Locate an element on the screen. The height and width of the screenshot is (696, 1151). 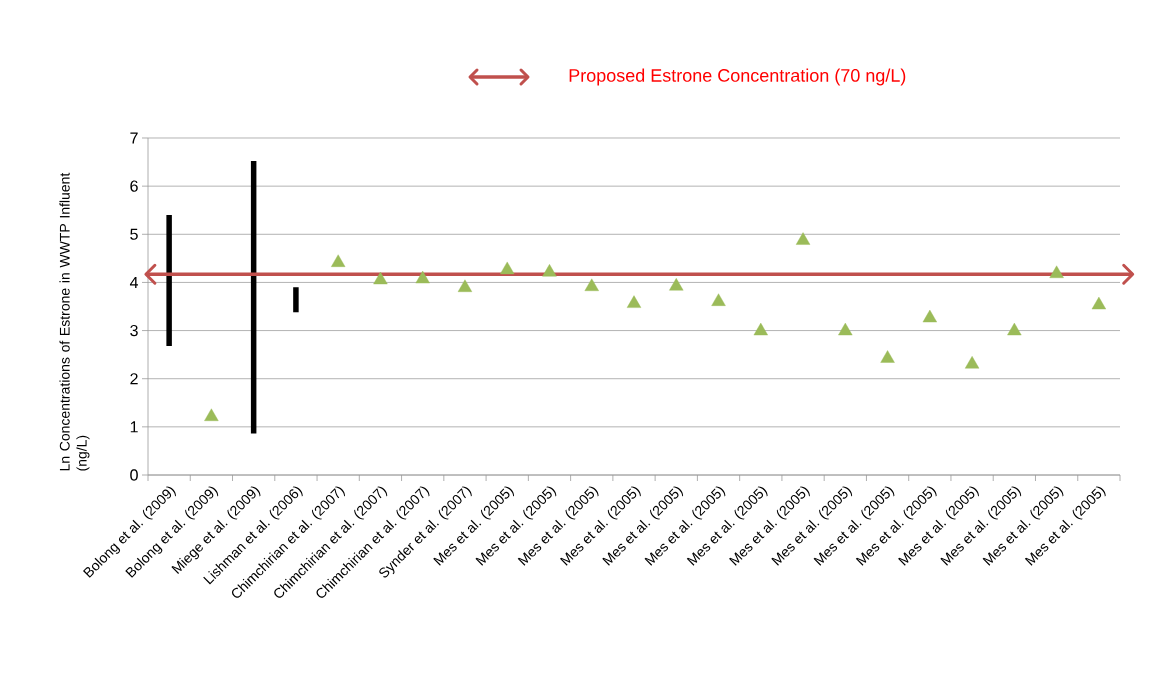
y-axis-title: Ln Concentrations of Estrone in WWTP Influent (ng/L) is located at coordinates (74, 321).